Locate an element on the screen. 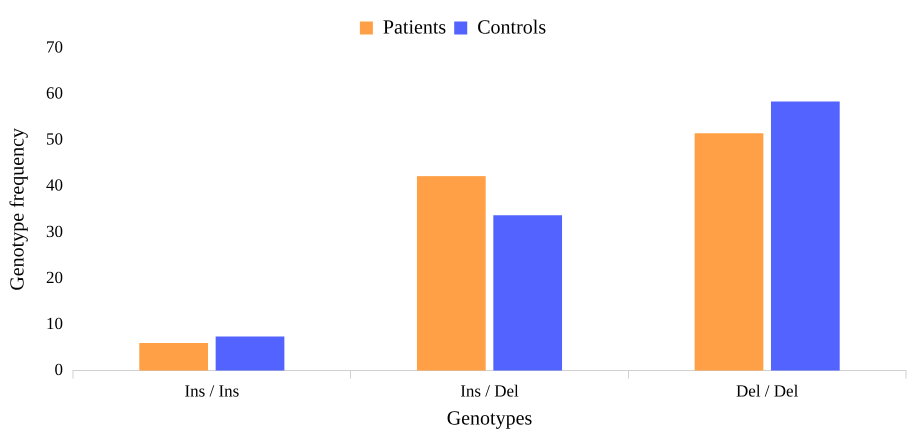 The height and width of the screenshot is (433, 908). x-tick-label: Ins / Del is located at coordinates (490, 390).